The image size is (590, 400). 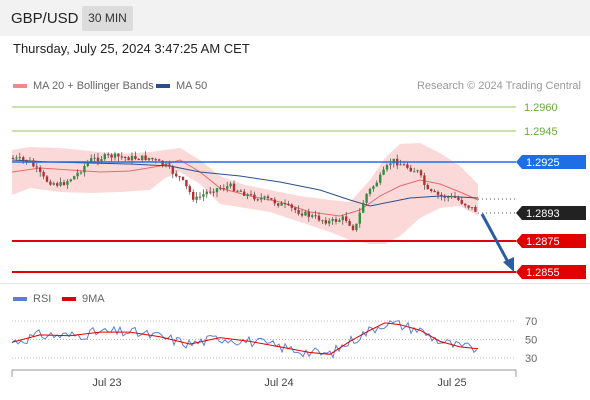 I want to click on ma50-line, so click(x=245, y=183).